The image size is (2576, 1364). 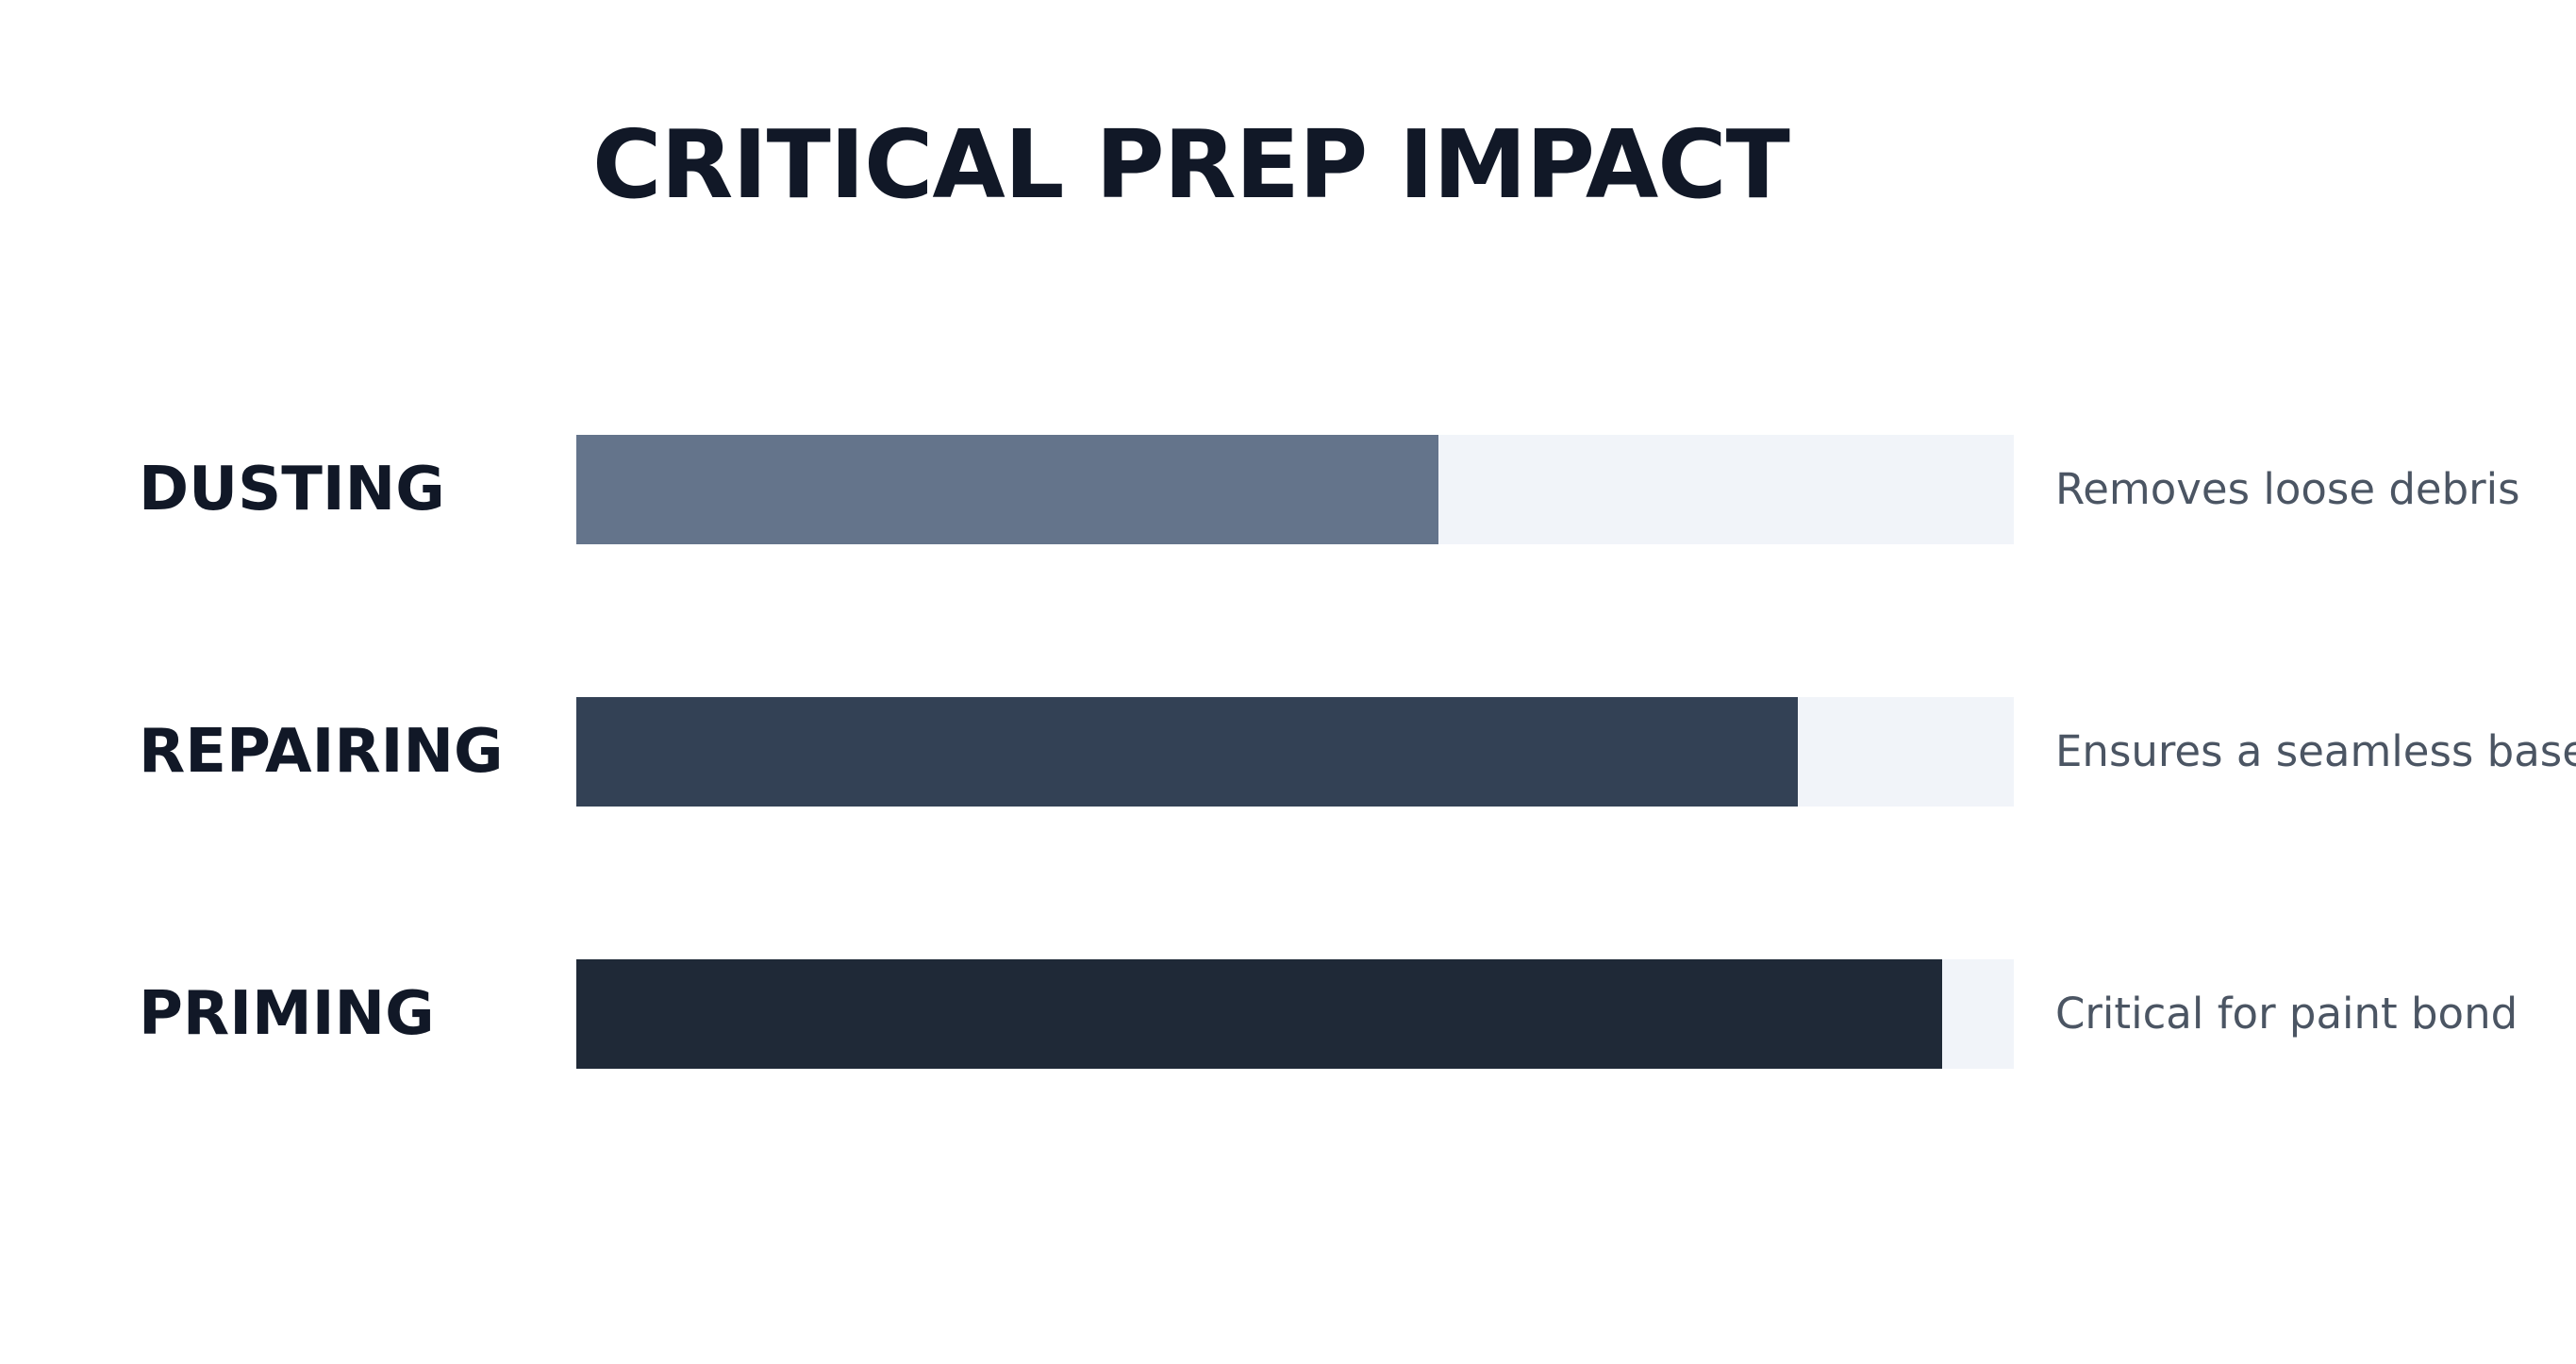 What do you see at coordinates (1008, 489) in the screenshot?
I see `bar-dusting` at bounding box center [1008, 489].